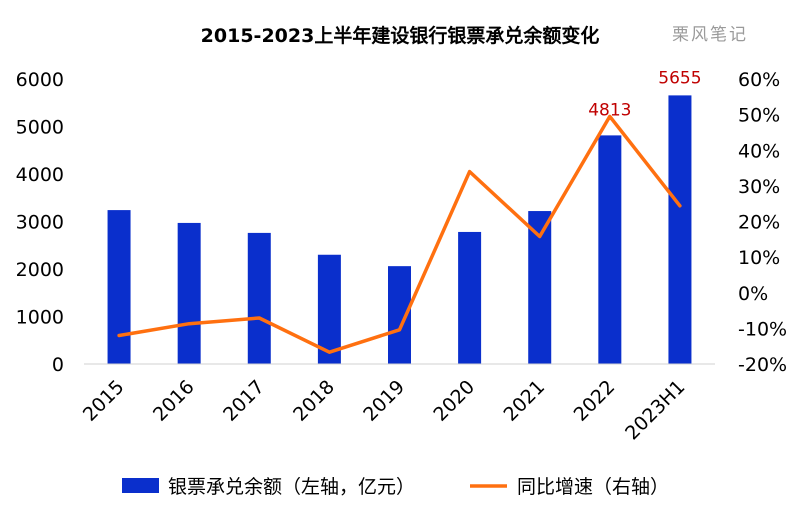 The image size is (803, 519). What do you see at coordinates (762, 329) in the screenshot?
I see `y-right-tick-label: -10%` at bounding box center [762, 329].